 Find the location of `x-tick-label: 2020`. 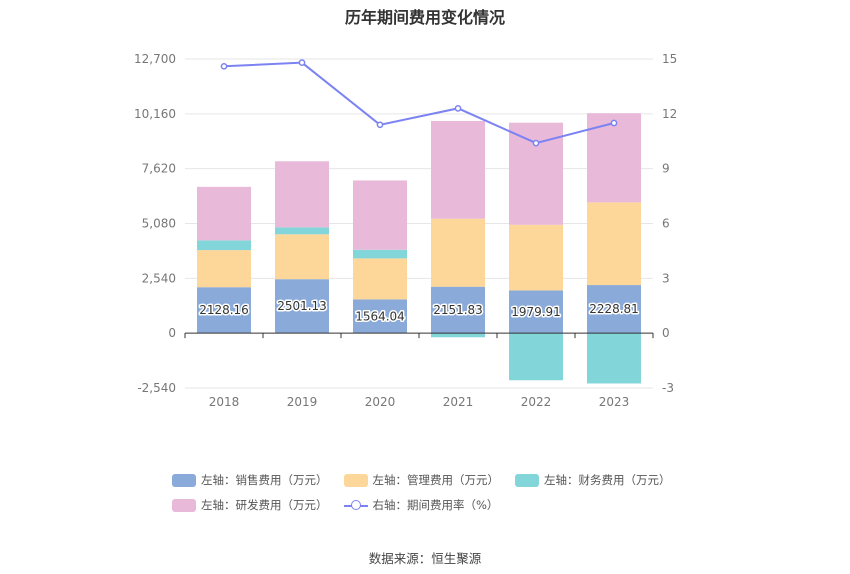

x-tick-label: 2020 is located at coordinates (380, 402).